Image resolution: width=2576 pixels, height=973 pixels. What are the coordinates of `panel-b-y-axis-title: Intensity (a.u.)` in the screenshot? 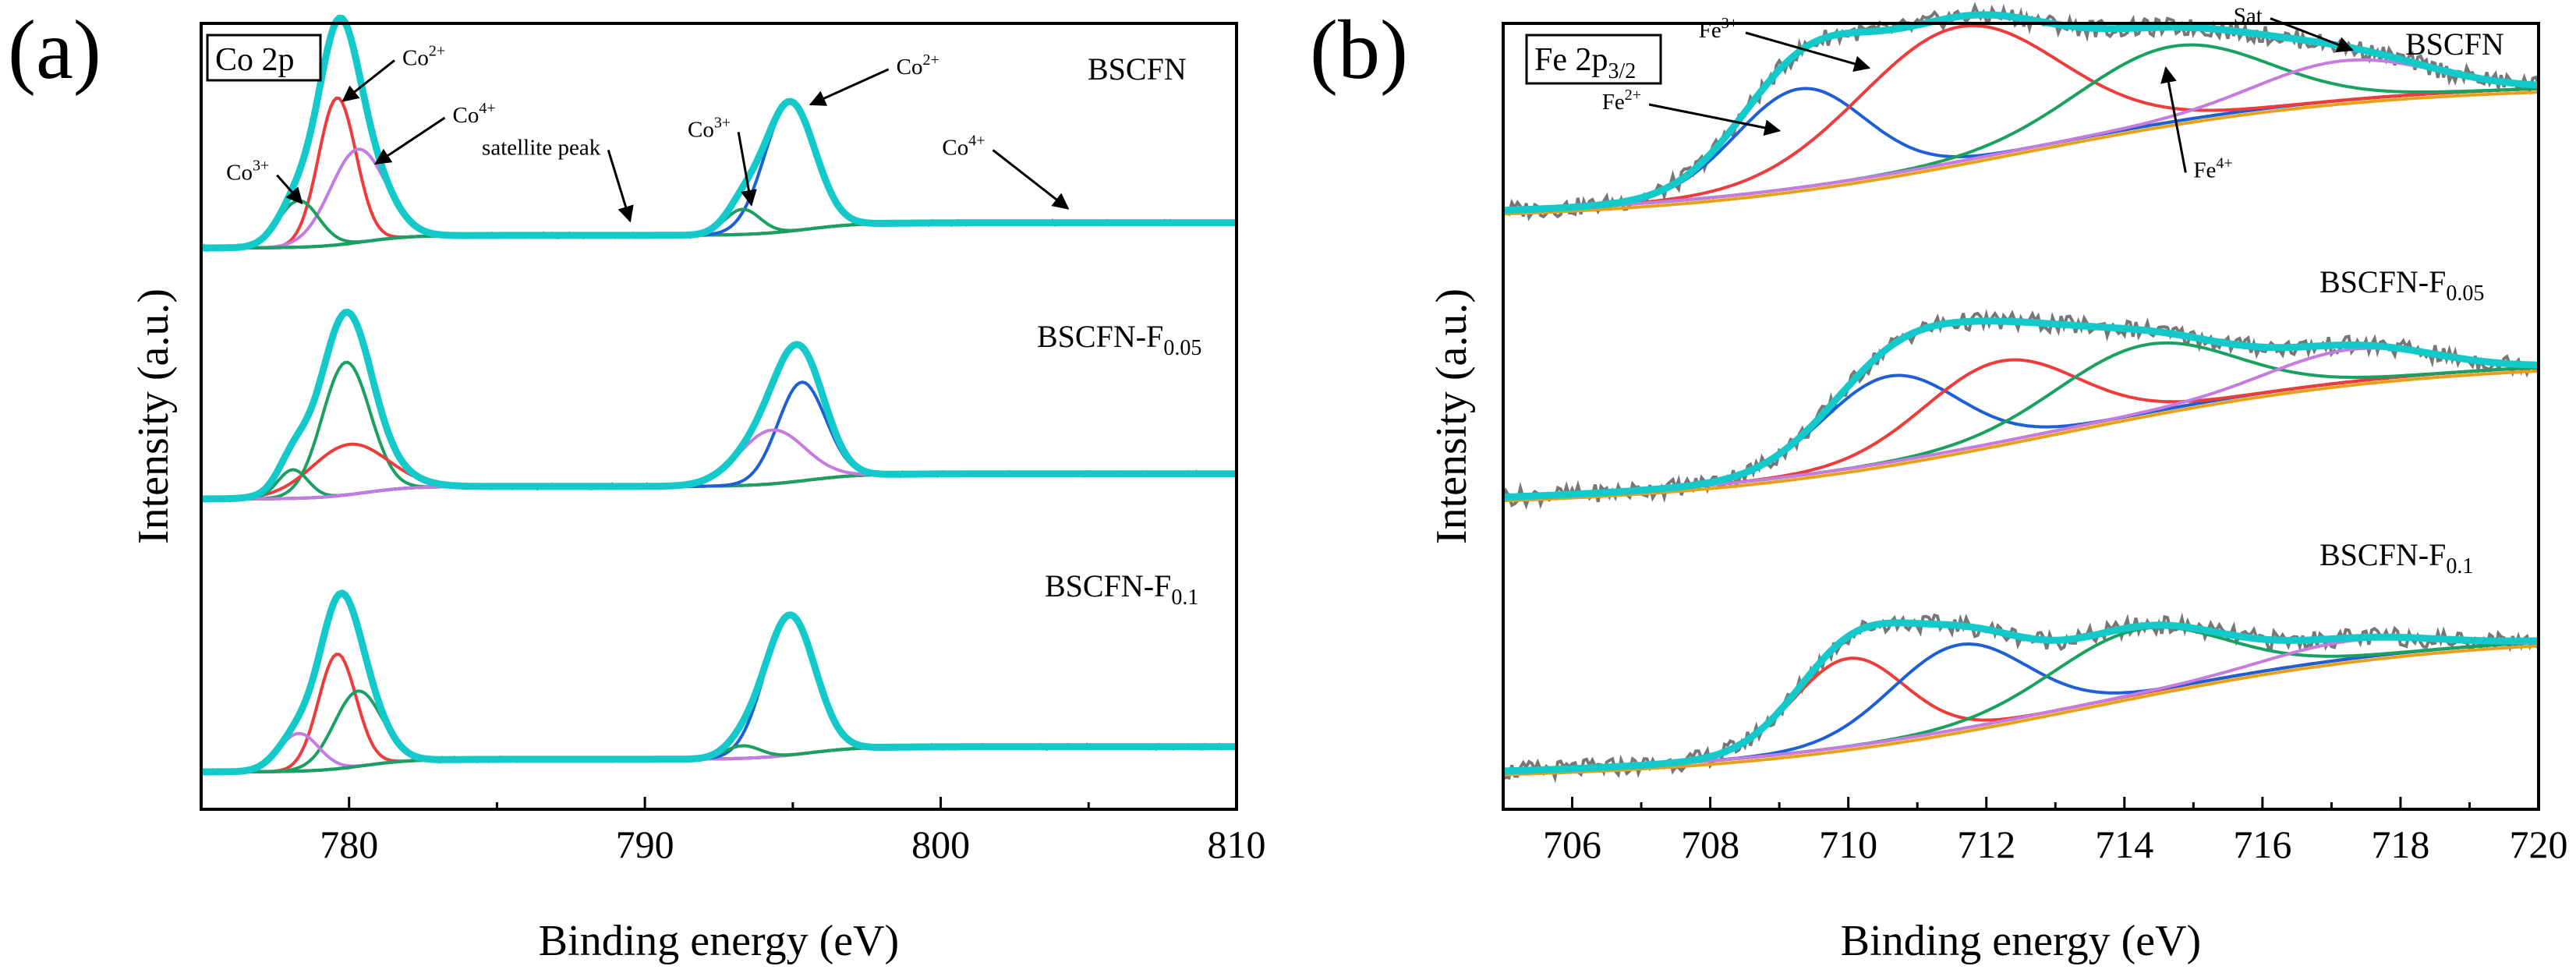 It's located at (1452, 416).